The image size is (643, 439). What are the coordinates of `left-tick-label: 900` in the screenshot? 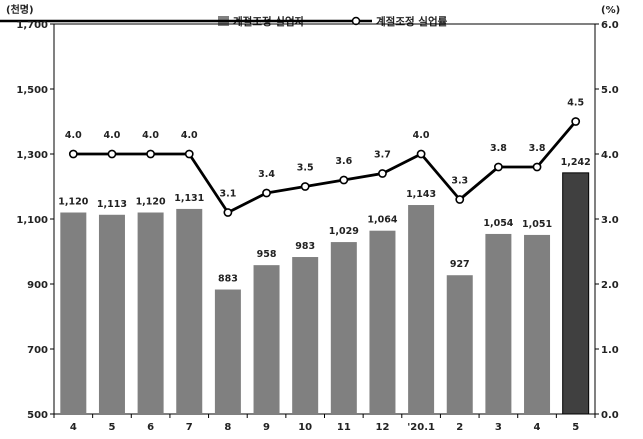 It's located at (37, 285).